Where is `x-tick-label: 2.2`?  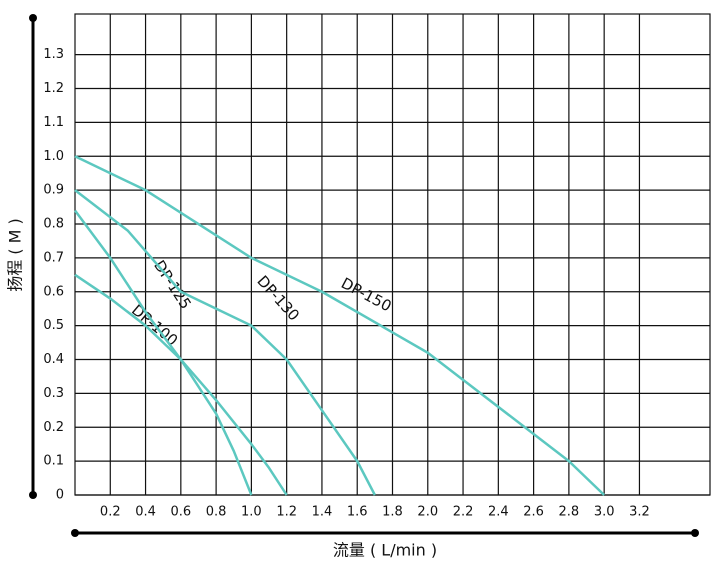 x-tick-label: 2.2 is located at coordinates (463, 512).